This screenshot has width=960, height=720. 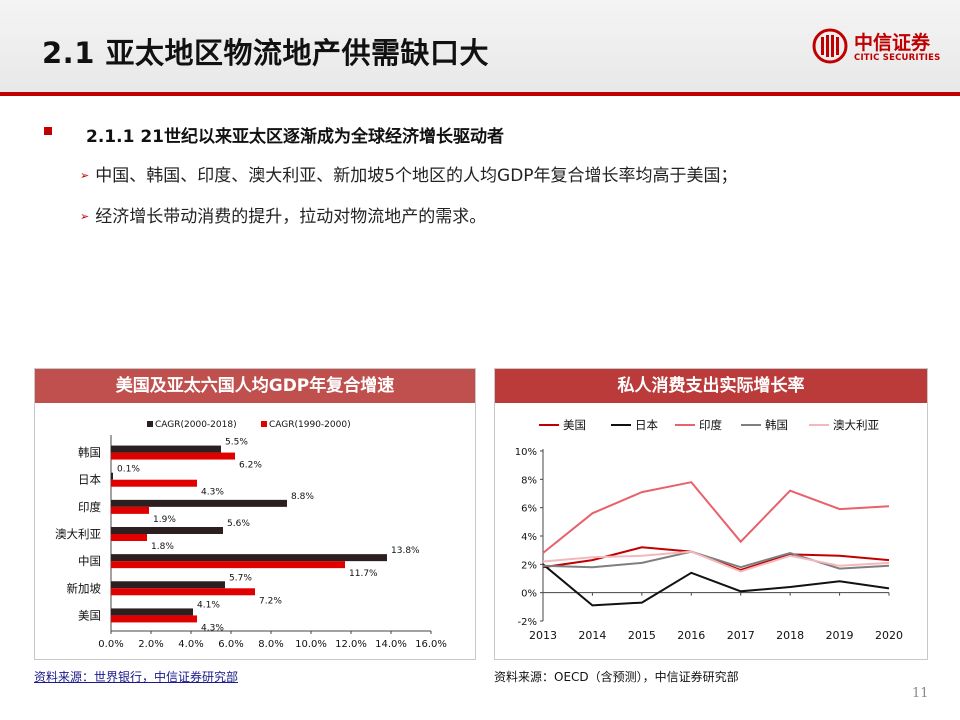 What do you see at coordinates (164, 520) in the screenshot?
I see `bar-value-label: 1.9%` at bounding box center [164, 520].